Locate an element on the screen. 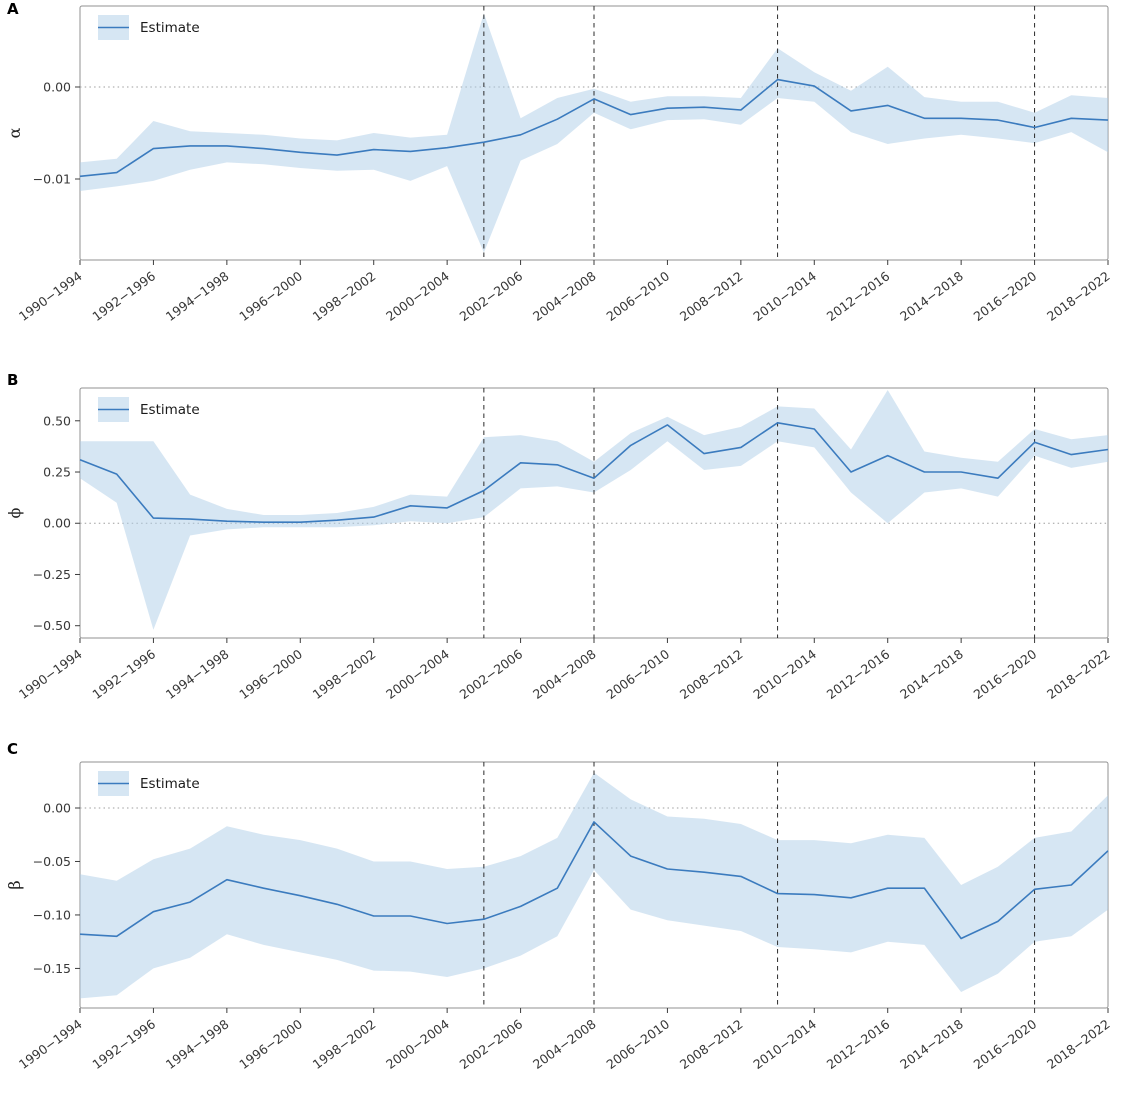 This screenshot has width=1122, height=1107. y-axis-label: α is located at coordinates (14, 132).